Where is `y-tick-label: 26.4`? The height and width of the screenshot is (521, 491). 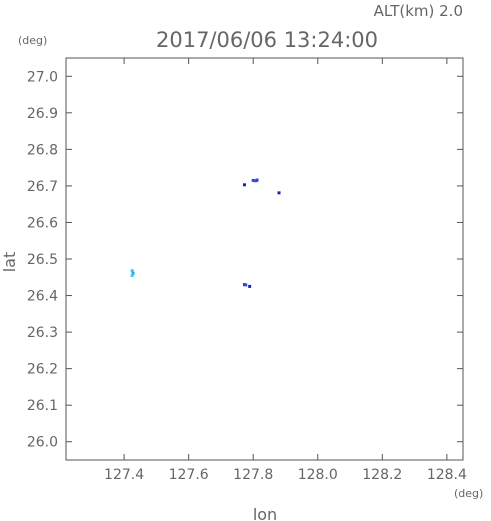 y-tick-label: 26.4 is located at coordinates (42, 297).